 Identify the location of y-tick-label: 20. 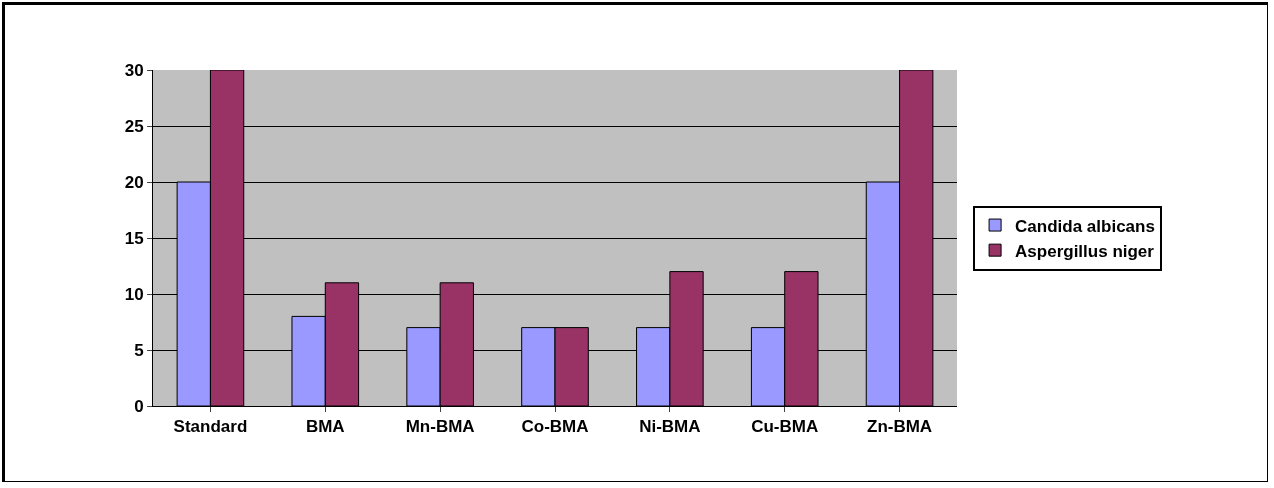
(134, 182).